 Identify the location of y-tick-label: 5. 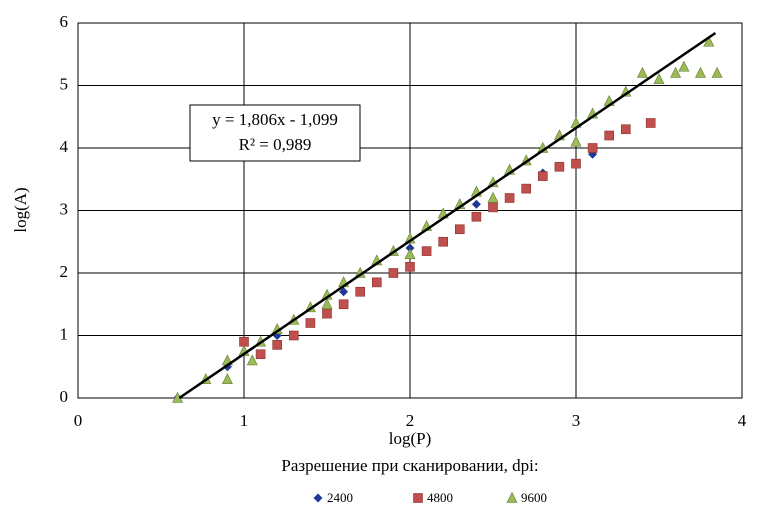
(64, 83).